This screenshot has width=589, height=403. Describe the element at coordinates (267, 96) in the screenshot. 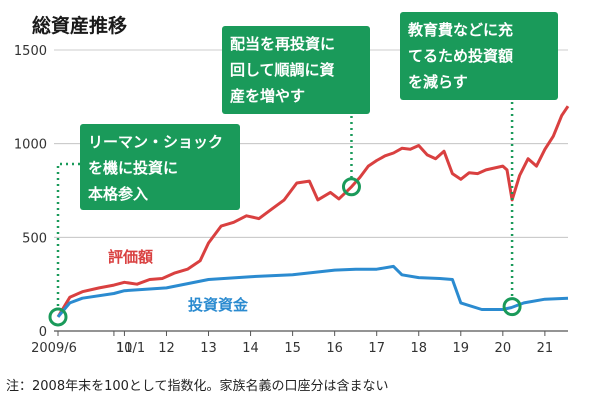

I see `callout-text-1-2: 産を増やす` at that location.